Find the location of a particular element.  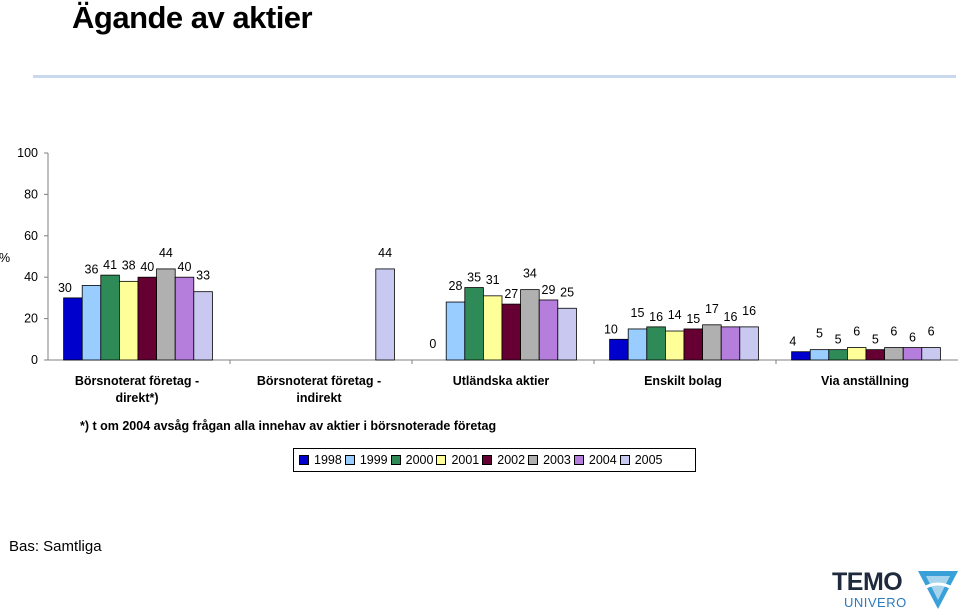

data-label: 31 is located at coordinates (493, 280).